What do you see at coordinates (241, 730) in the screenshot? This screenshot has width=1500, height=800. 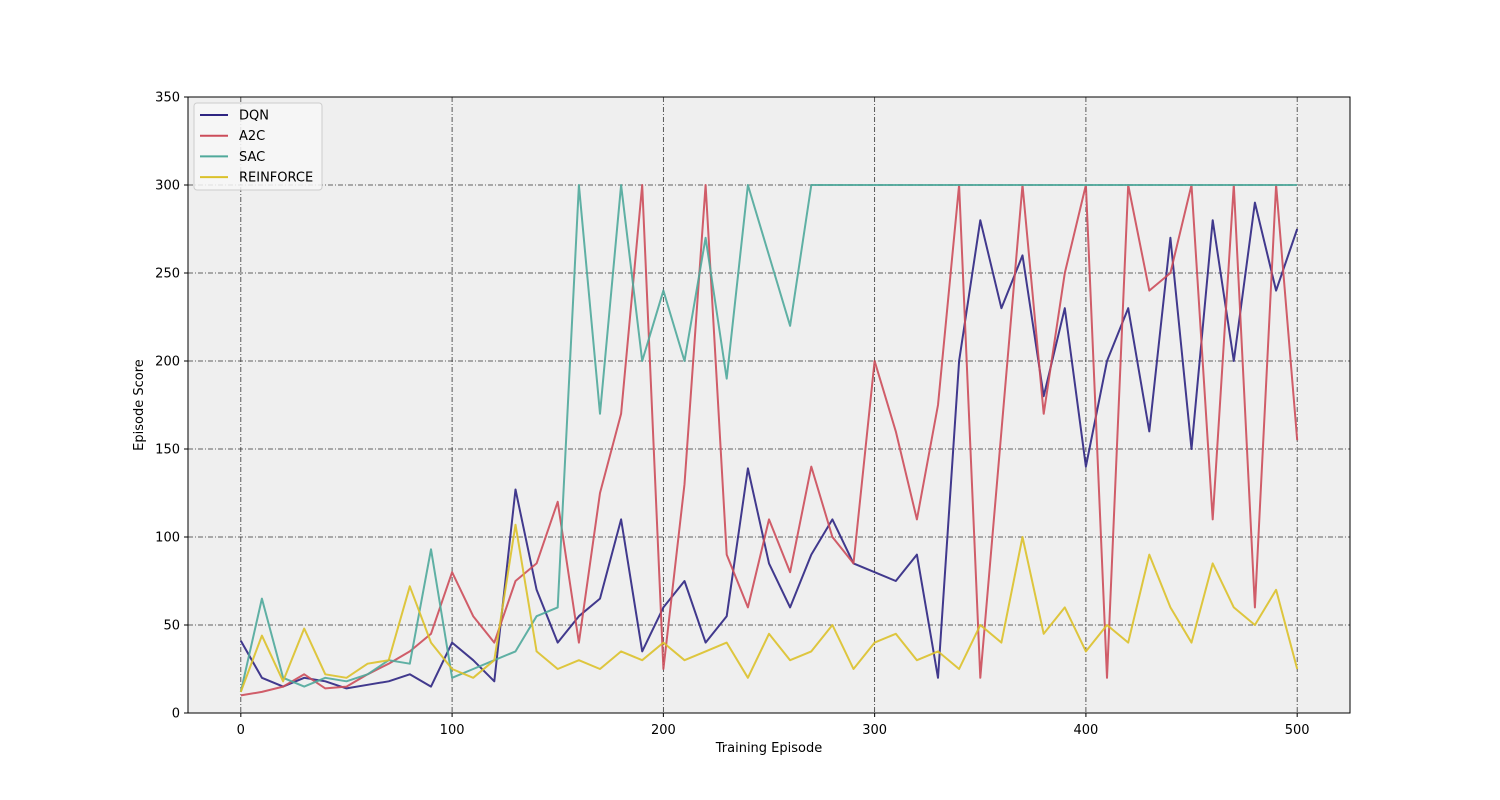 I see `x-tick-label: 0` at bounding box center [241, 730].